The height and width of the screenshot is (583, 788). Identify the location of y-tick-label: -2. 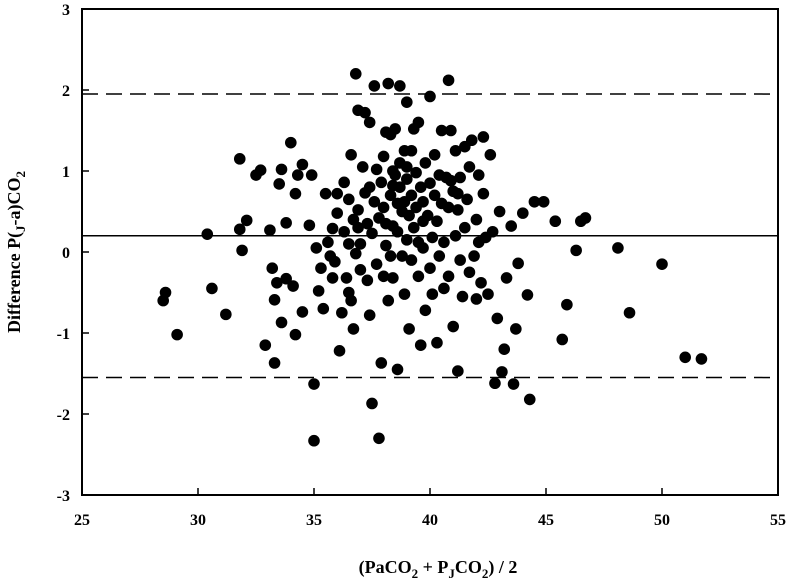
(63, 415).